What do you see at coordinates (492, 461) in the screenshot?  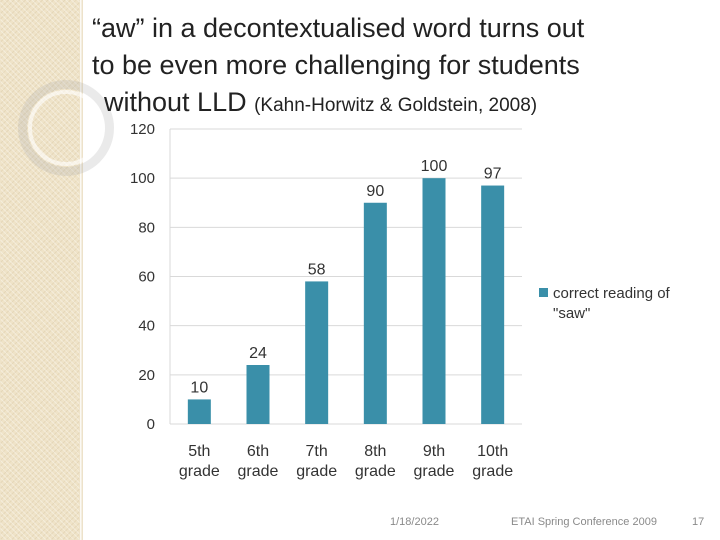 I see `category-label: 10th grade` at bounding box center [492, 461].